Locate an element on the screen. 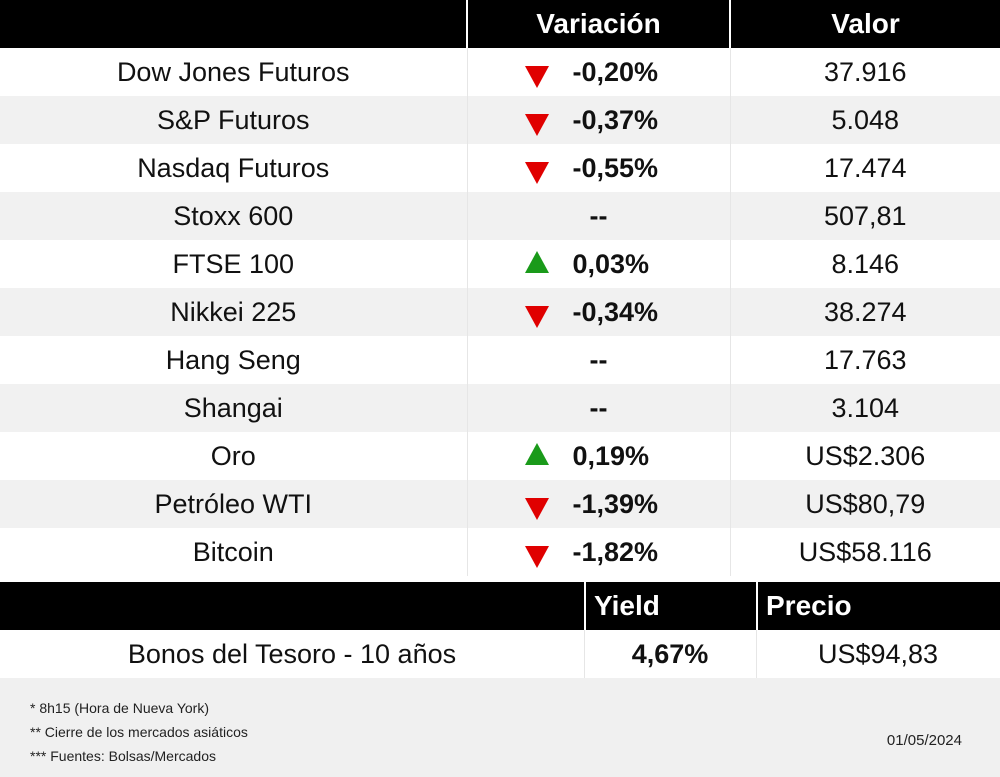 The image size is (1000, 777). bond-header: Yield Precio is located at coordinates (500, 606).